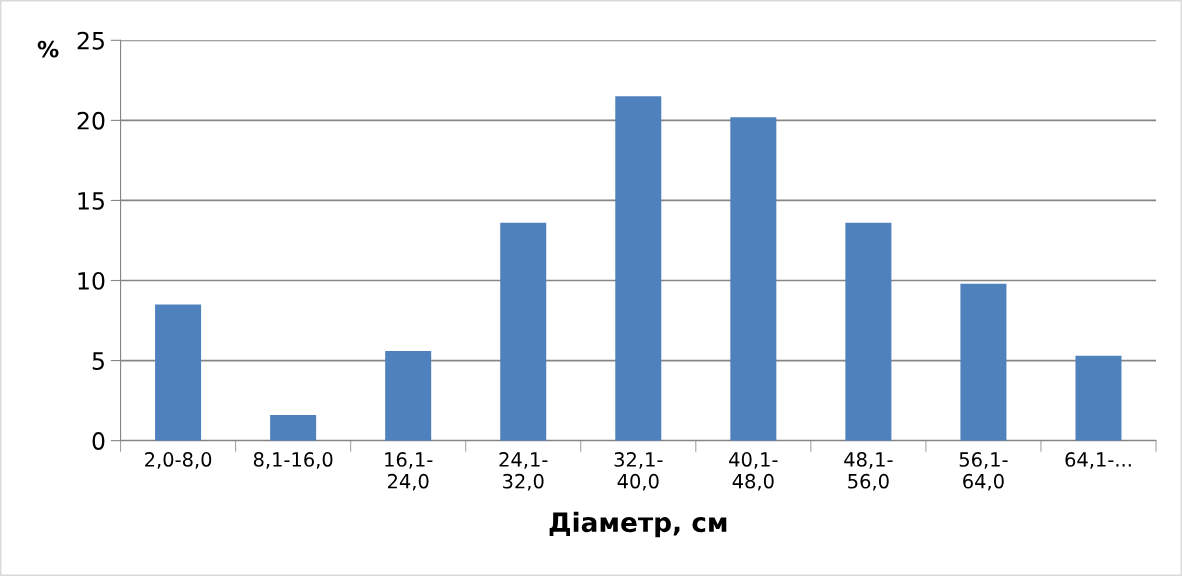 The image size is (1182, 576). Describe the element at coordinates (91, 201) in the screenshot. I see `y-tick-label: 15` at that location.